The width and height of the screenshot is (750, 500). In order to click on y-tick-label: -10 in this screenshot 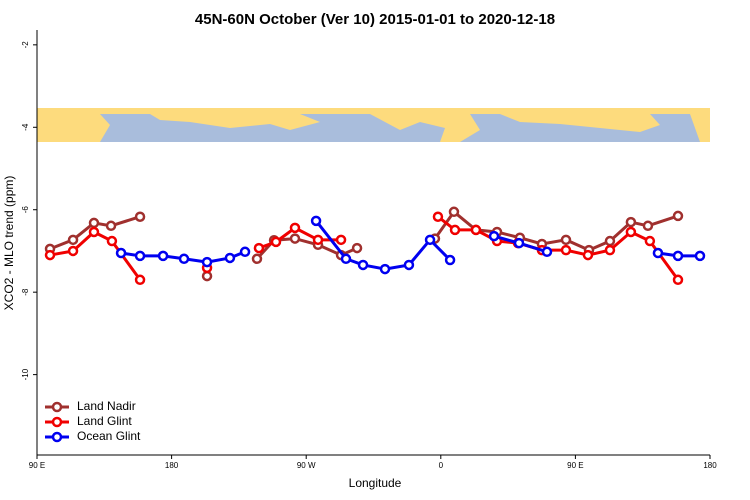, I will do `click(25, 374)`.